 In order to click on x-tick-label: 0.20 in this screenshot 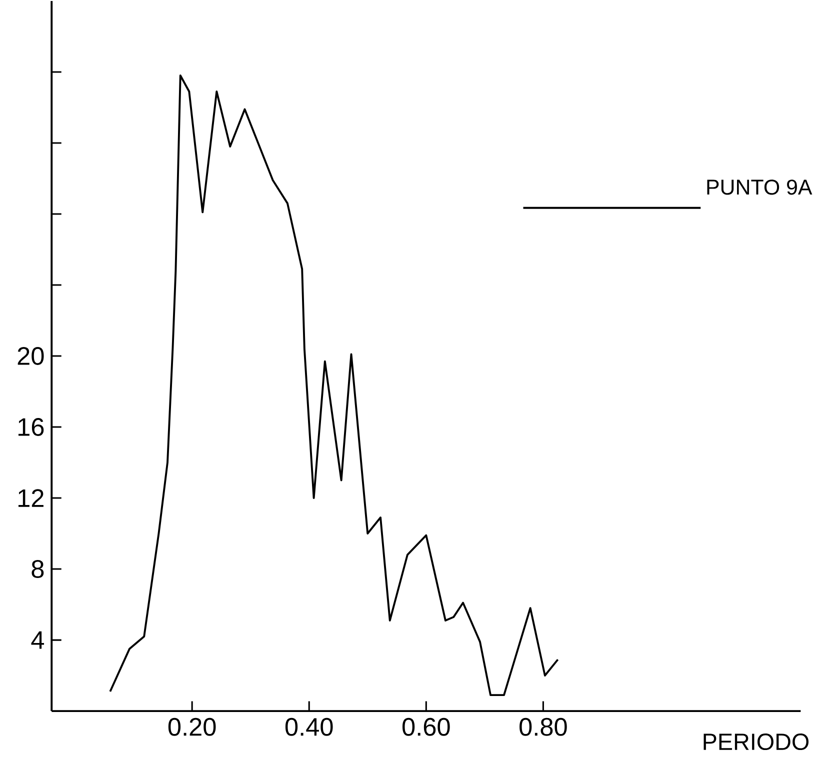, I will do `click(192, 727)`.